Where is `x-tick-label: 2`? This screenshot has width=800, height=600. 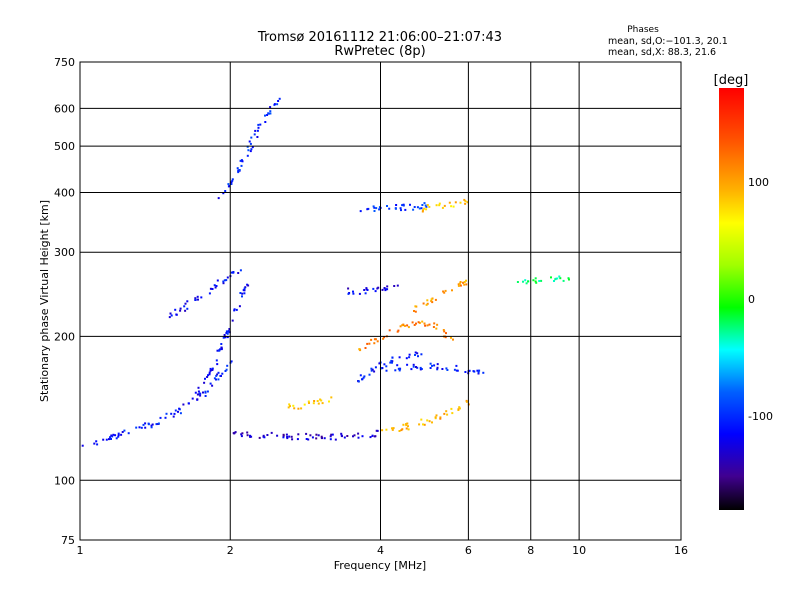 x-tick-label: 2 is located at coordinates (230, 550).